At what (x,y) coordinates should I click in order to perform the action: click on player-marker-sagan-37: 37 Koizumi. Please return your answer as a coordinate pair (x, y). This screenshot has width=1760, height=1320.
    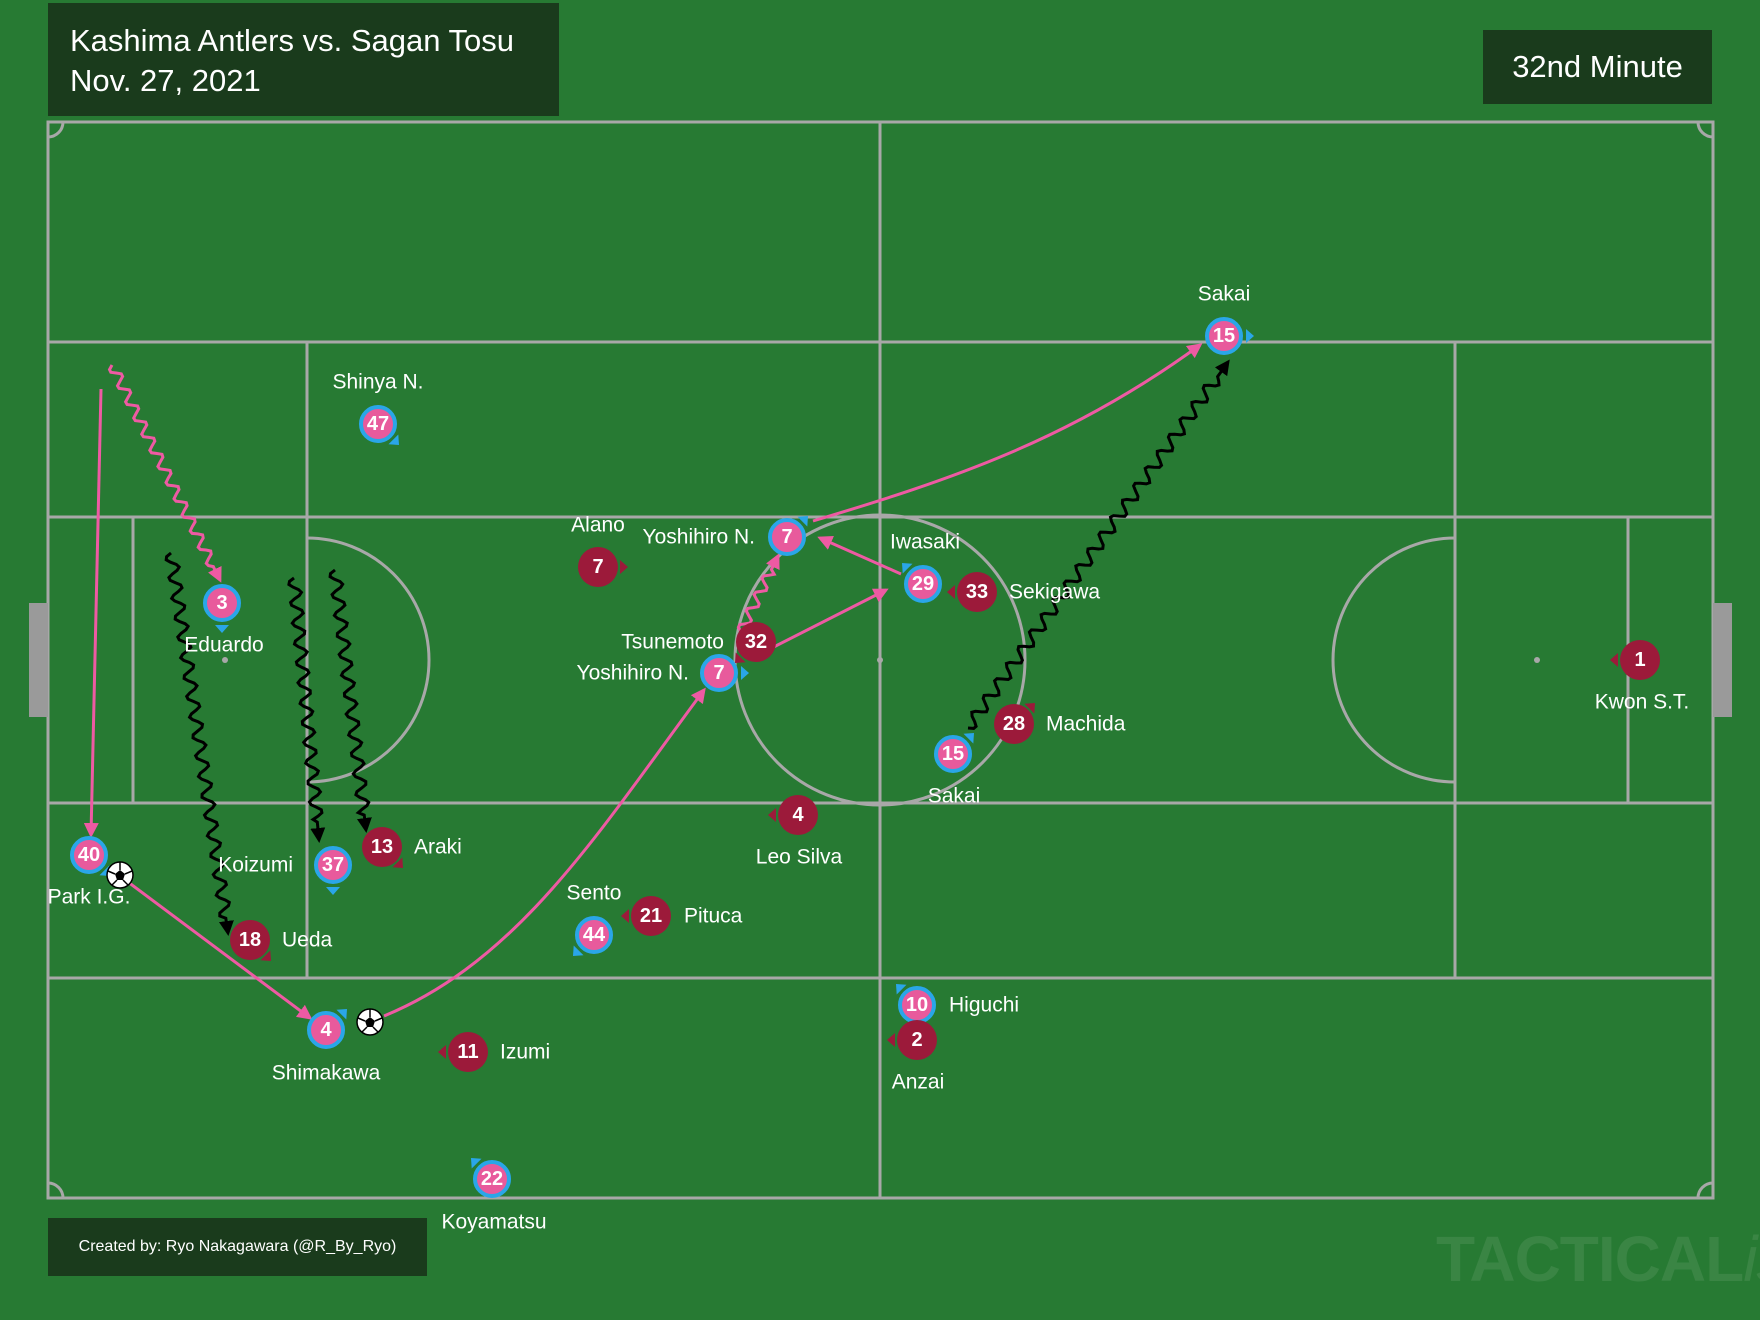
    Looking at the image, I should click on (285, 870).